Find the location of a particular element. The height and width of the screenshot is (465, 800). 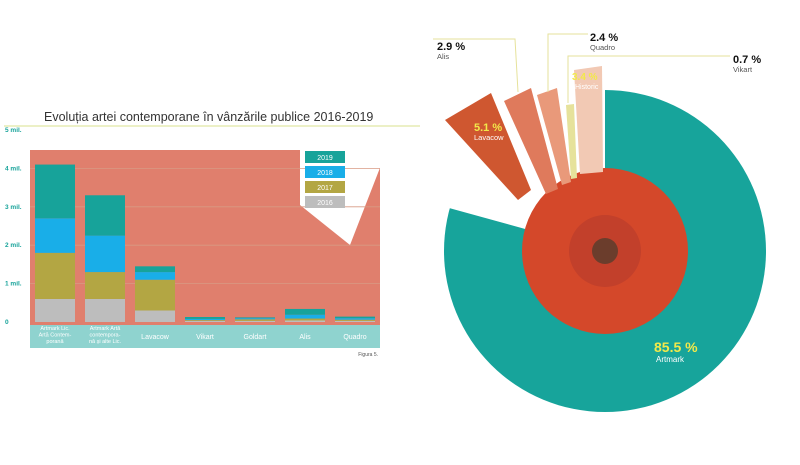

bar-2019-artmark-lic-art-contemporan is located at coordinates (55, 191).